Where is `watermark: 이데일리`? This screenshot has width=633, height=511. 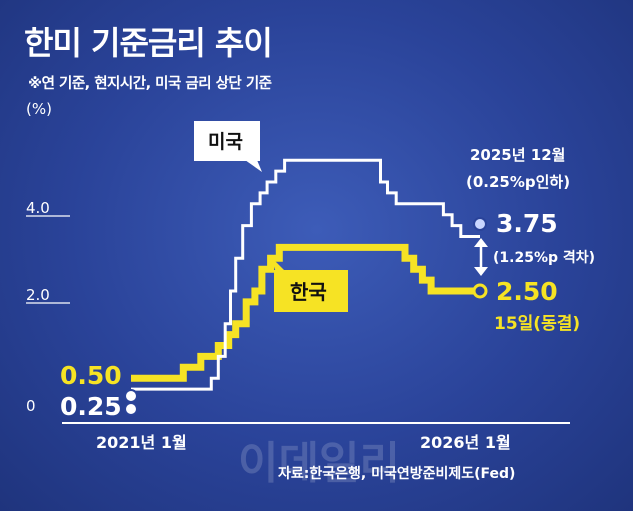
watermark: 이데일리 is located at coordinates (319, 463).